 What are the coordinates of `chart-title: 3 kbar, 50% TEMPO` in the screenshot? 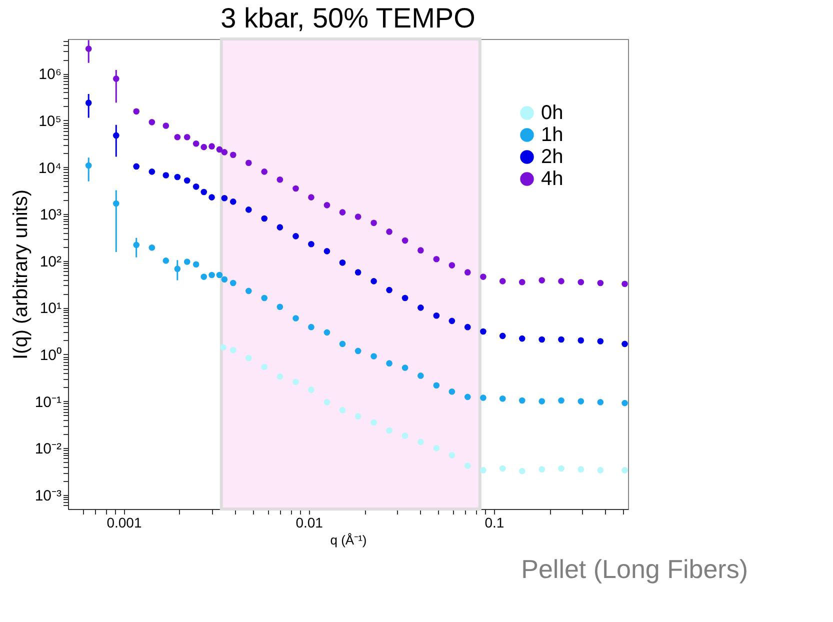 It's located at (348, 18).